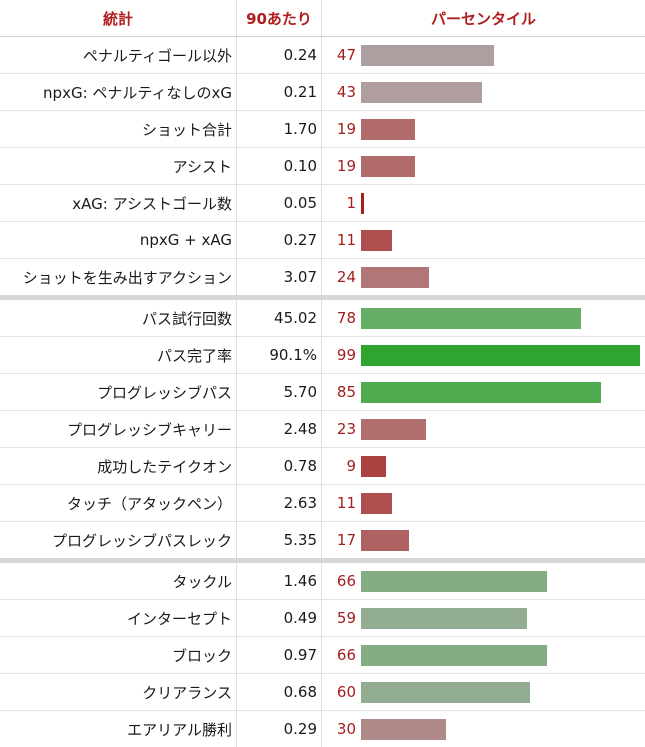  Describe the element at coordinates (346, 55) in the screenshot. I see `percentile-value: 47` at that location.